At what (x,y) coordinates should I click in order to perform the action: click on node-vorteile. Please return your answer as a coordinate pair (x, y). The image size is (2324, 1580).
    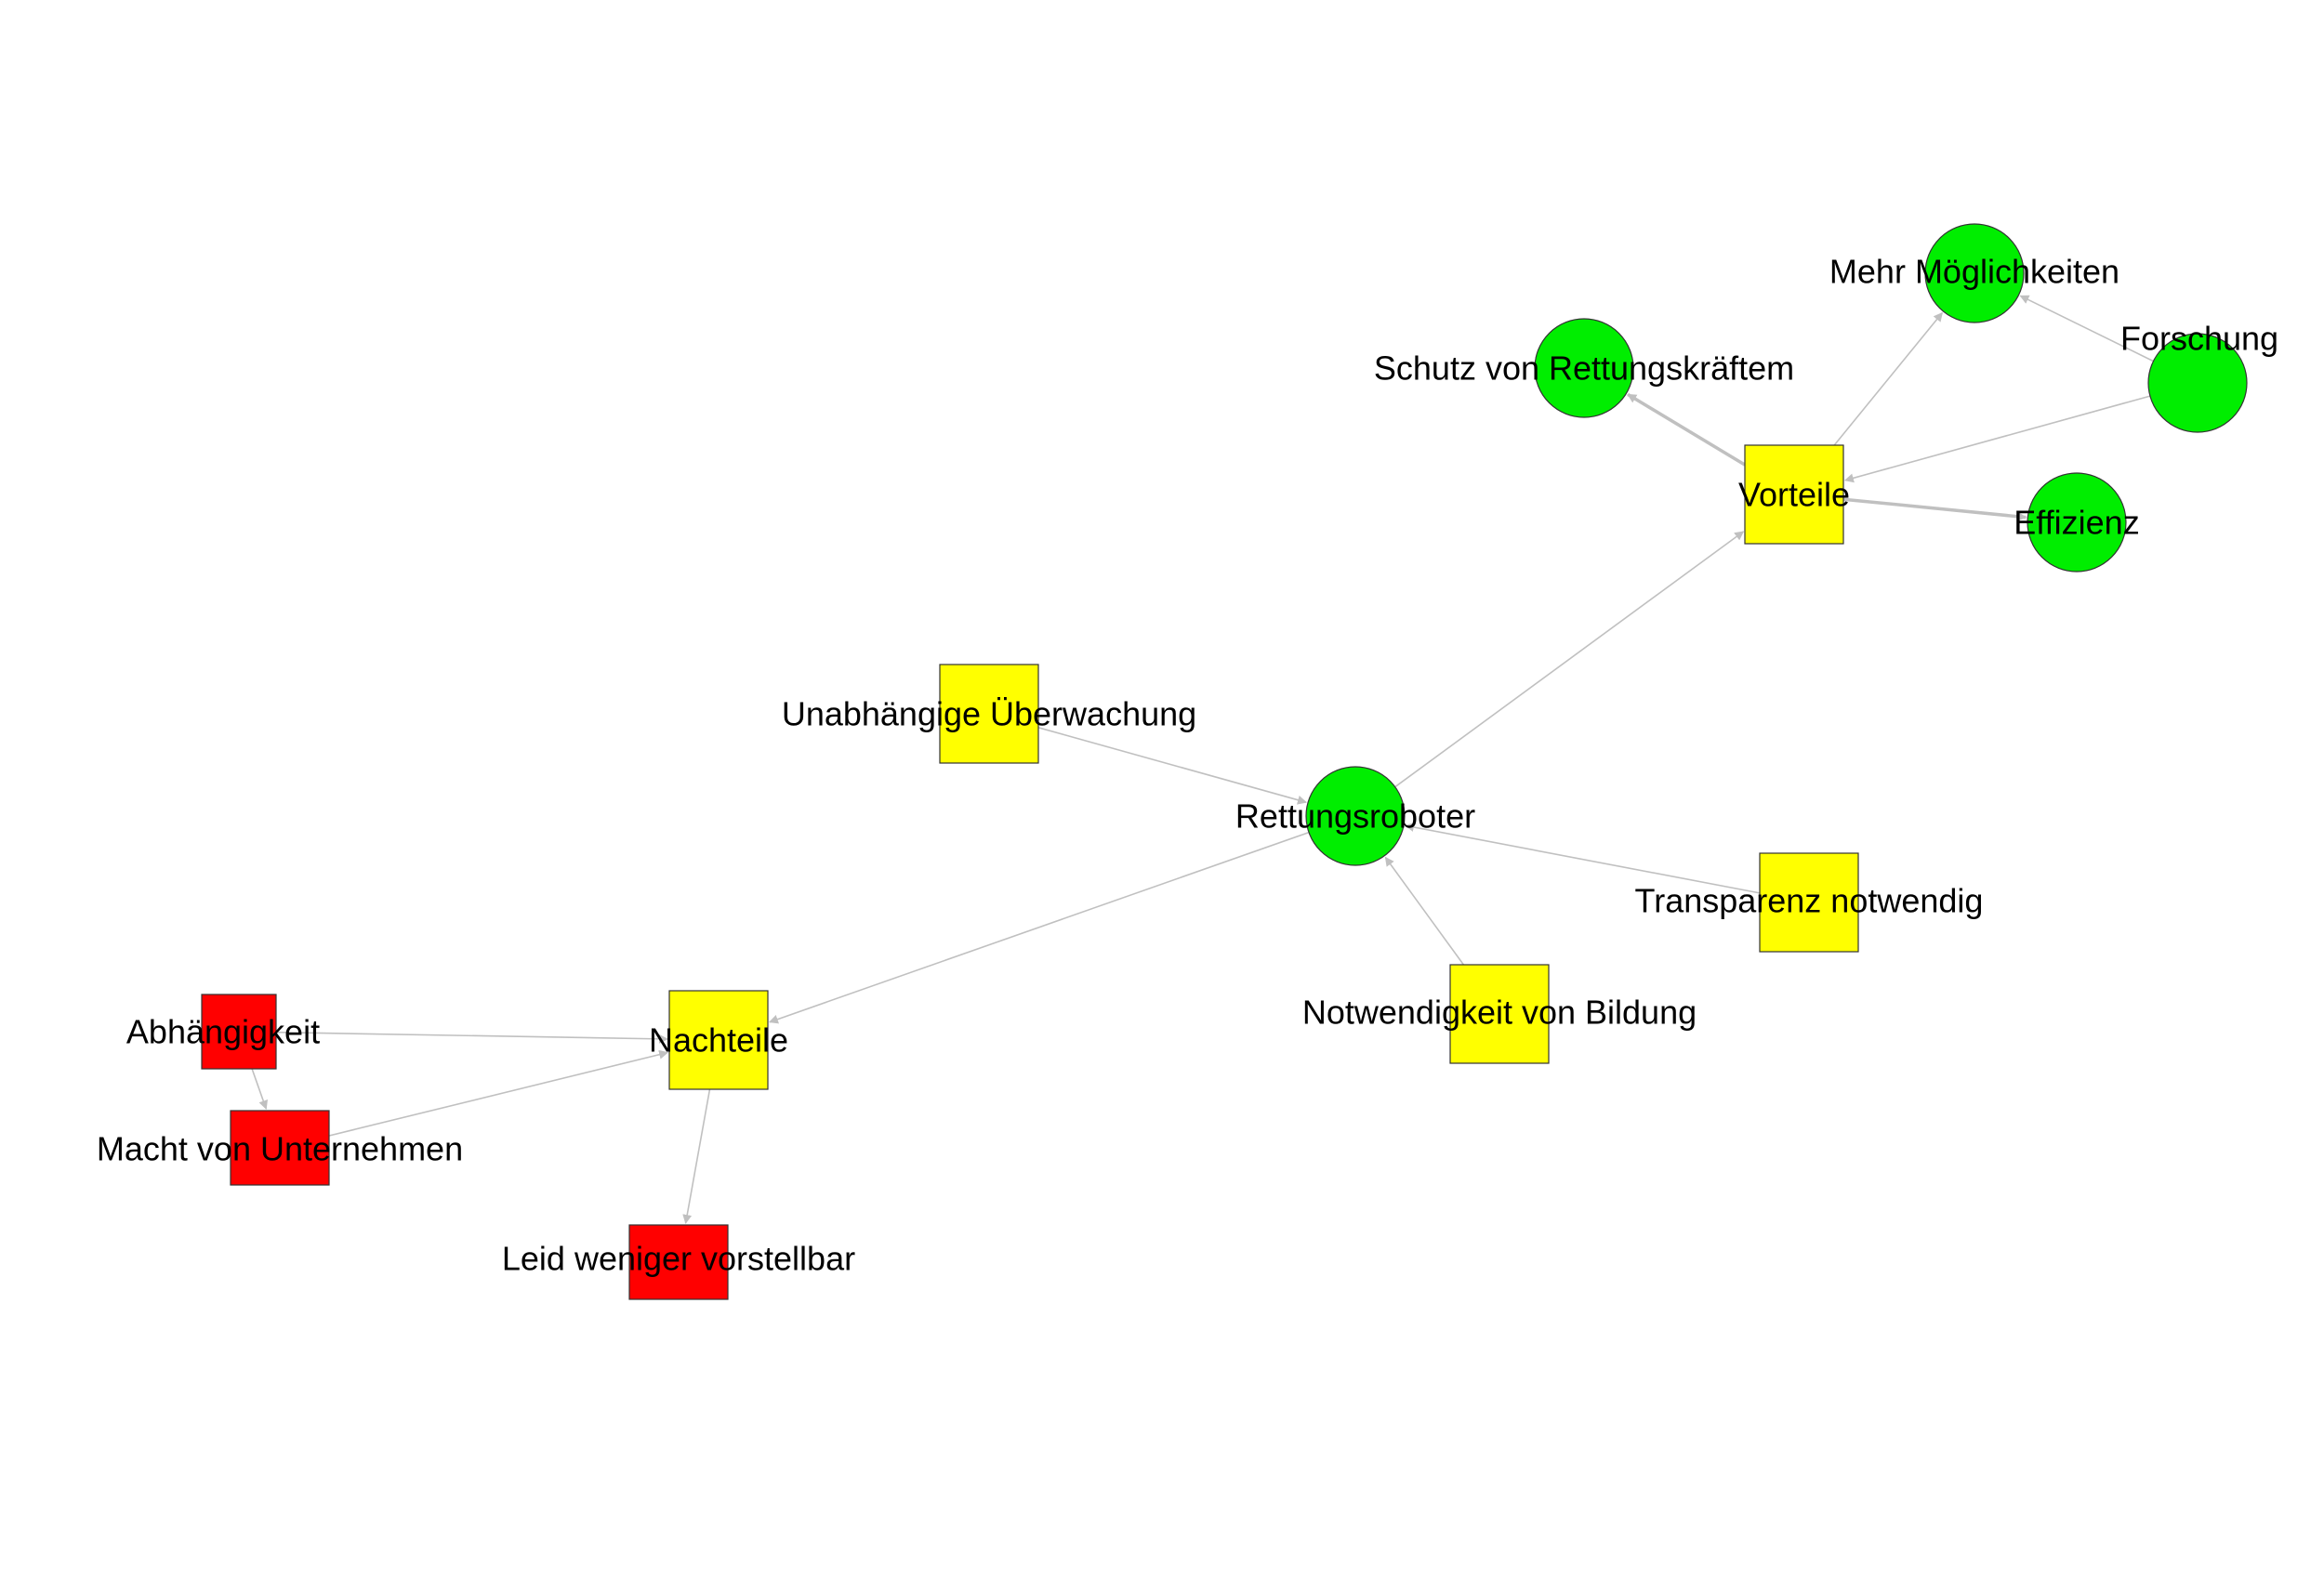
    Looking at the image, I should click on (1794, 494).